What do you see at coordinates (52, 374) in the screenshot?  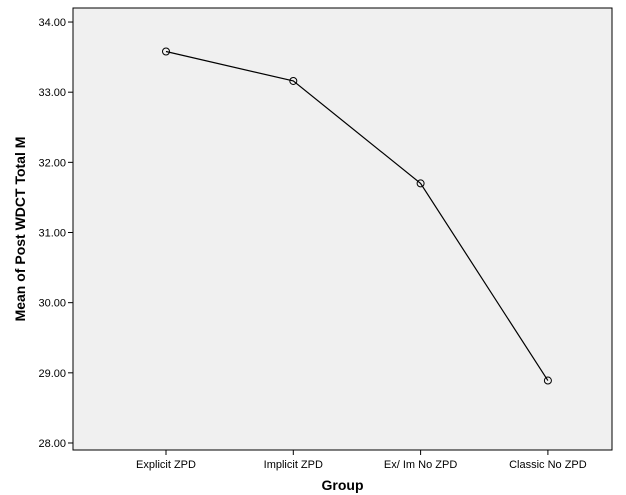 I see `y-tick-label: 29.00` at bounding box center [52, 374].